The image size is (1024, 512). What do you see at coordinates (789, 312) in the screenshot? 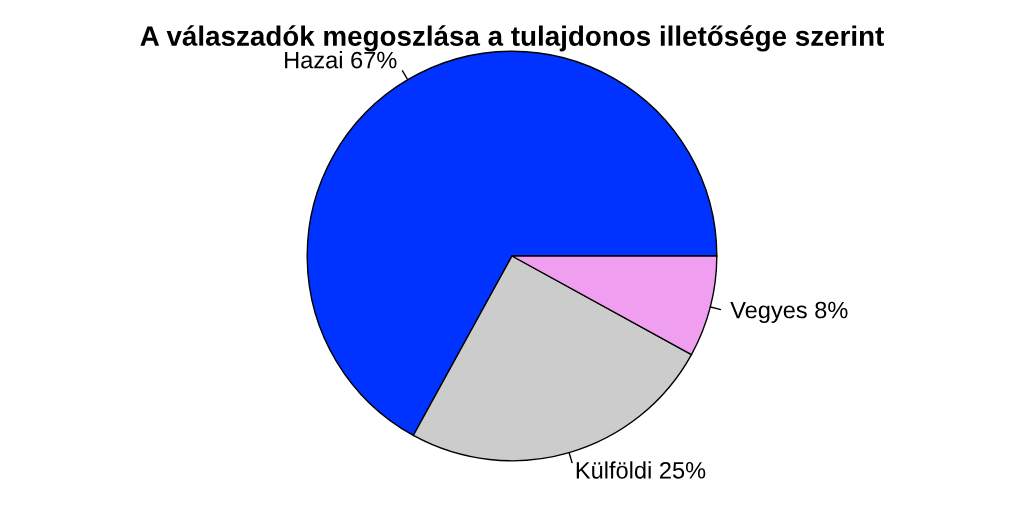
I see `slice-label: Vegyes 8%` at bounding box center [789, 312].